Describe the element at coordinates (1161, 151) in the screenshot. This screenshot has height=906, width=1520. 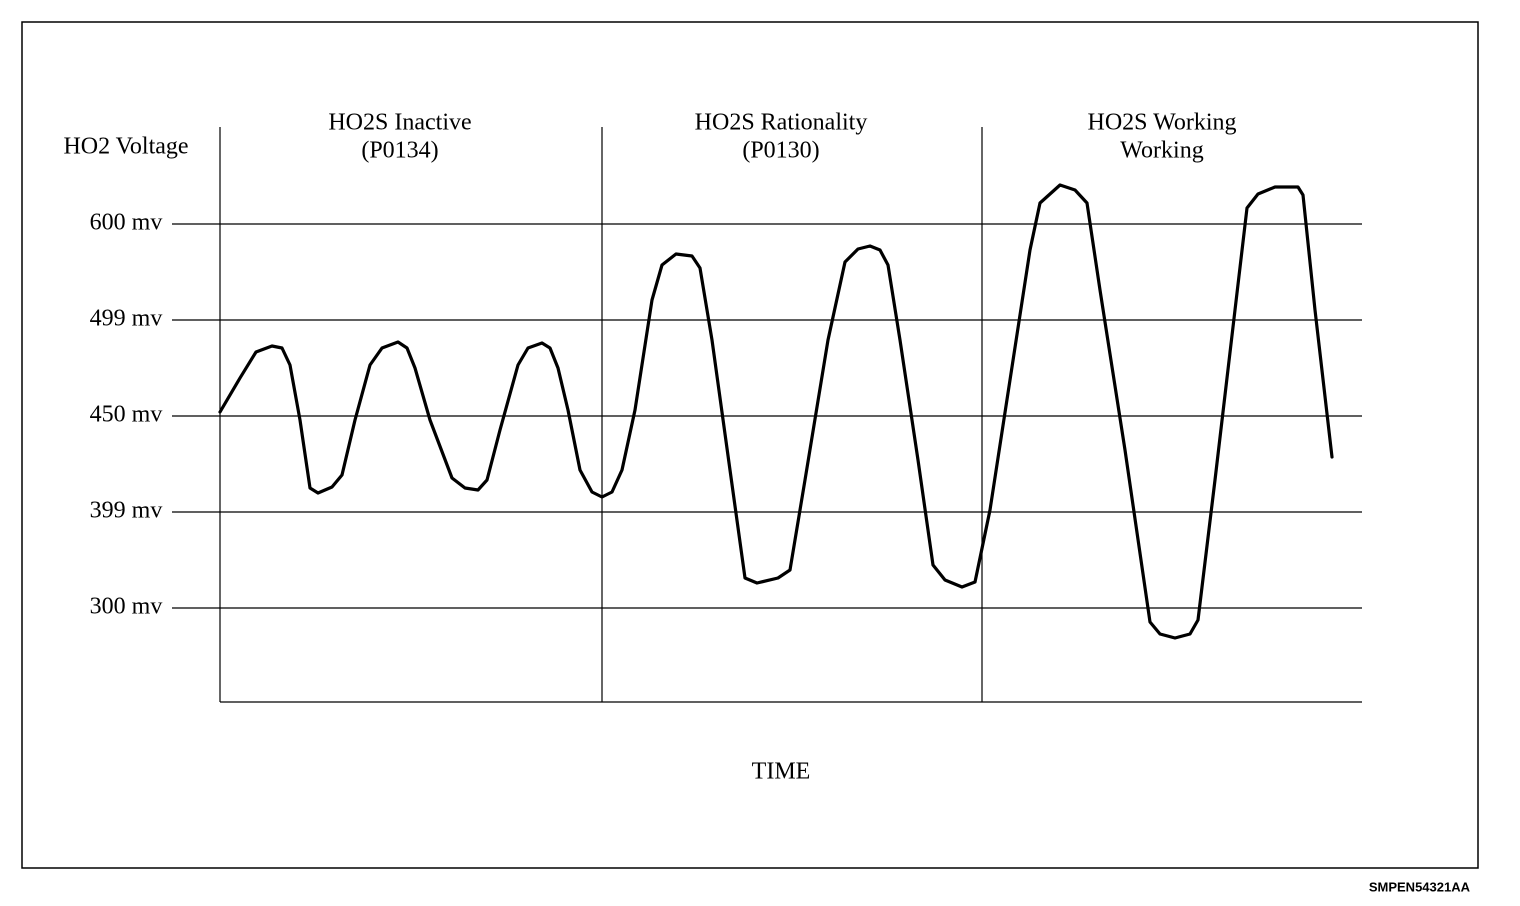
I see `section-code: Working` at that location.